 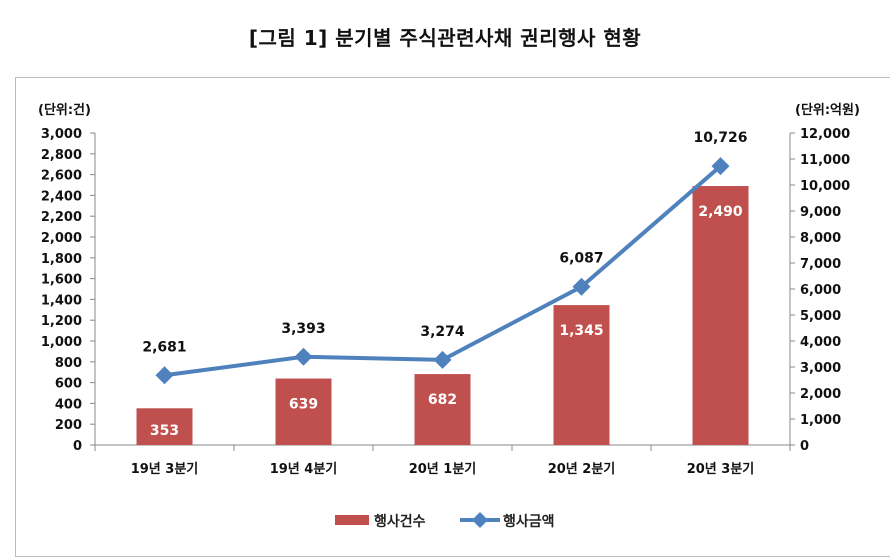 What do you see at coordinates (165, 469) in the screenshot?
I see `x-tick-label: 19년 3분기` at bounding box center [165, 469].